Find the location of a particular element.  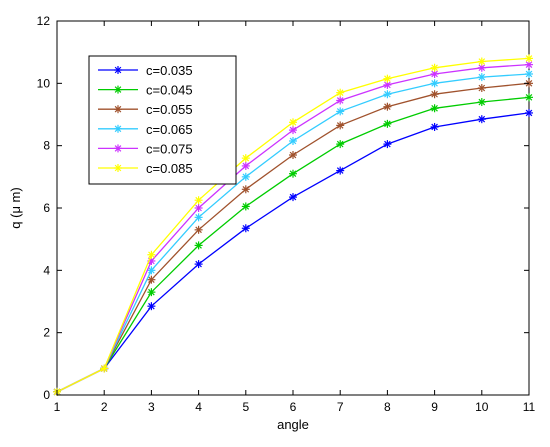

y-tick-label: 2 is located at coordinates (46, 333).